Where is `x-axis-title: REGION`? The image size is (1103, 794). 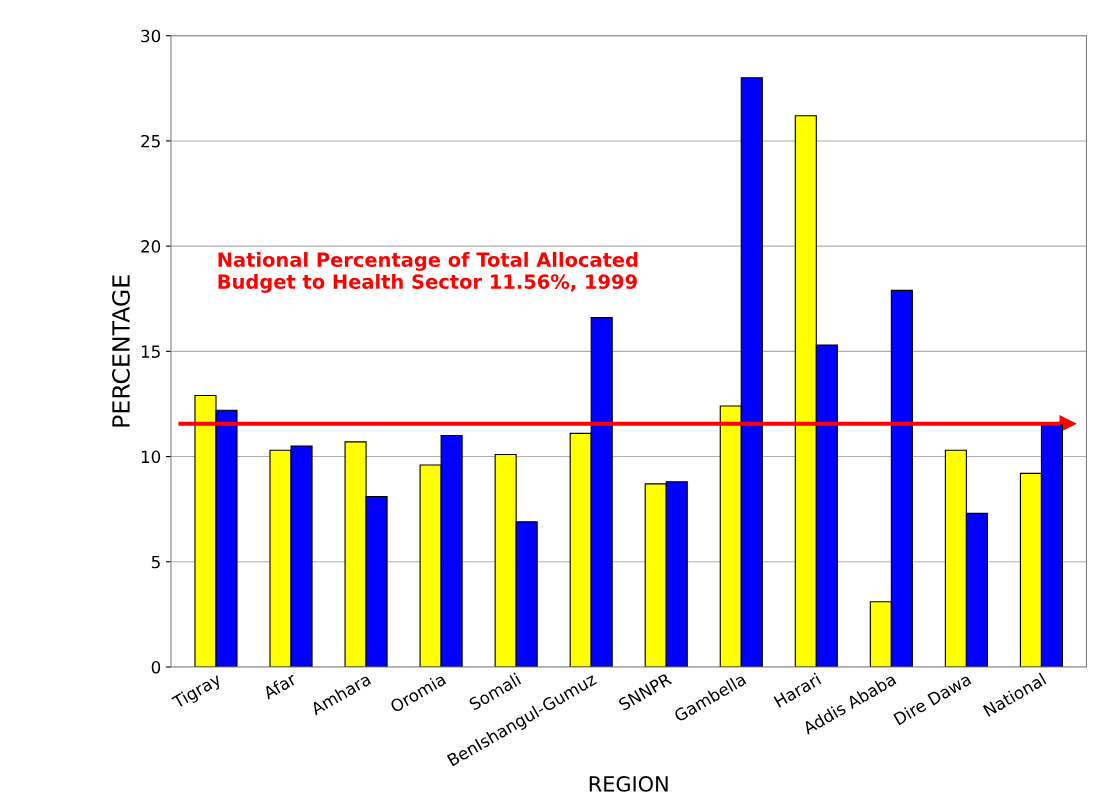
x-axis-title: REGION is located at coordinates (628, 784).